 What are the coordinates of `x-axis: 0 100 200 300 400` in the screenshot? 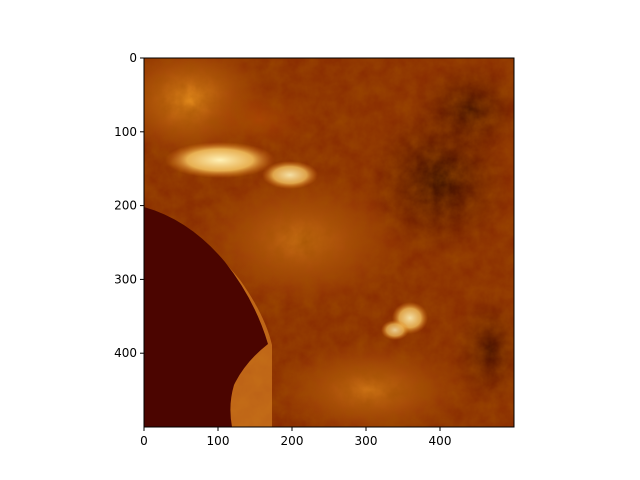 It's located at (295, 437).